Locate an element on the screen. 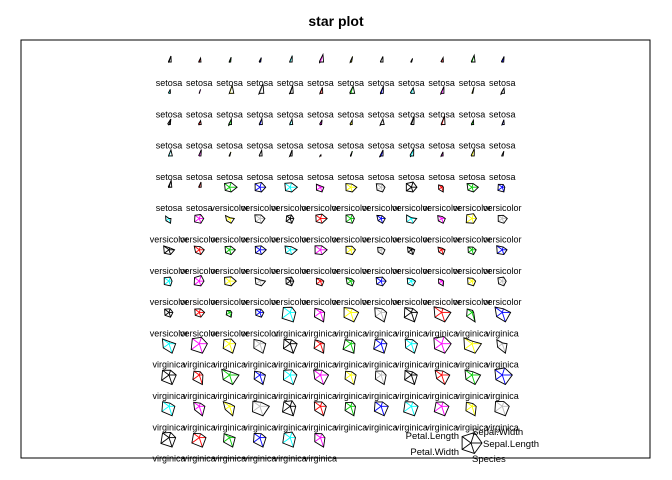  star-105-outline is located at coordinates (411, 315).